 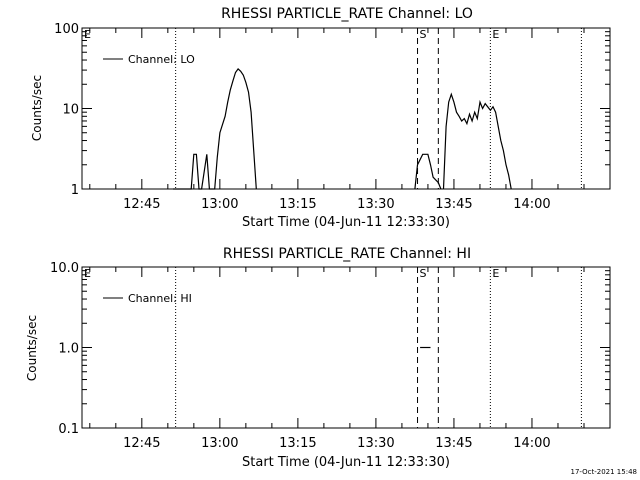 What do you see at coordinates (64, 268) in the screenshot?
I see `y-tick-label: 10.0` at bounding box center [64, 268].